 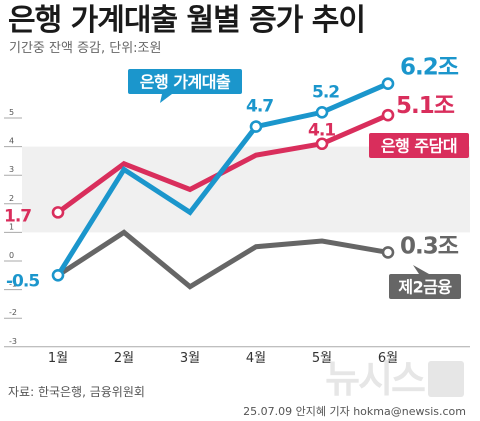 What do you see at coordinates (11, 112) in the screenshot?
I see `y-tick-label: 5` at bounding box center [11, 112].